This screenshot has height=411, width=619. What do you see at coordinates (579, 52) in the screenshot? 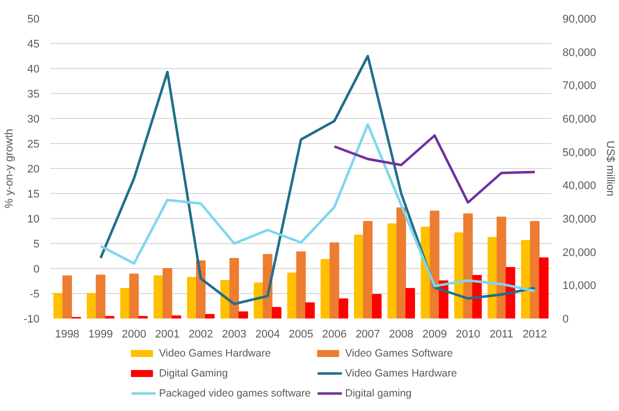
I see `y2-tick-label: 80,000` at bounding box center [579, 52].